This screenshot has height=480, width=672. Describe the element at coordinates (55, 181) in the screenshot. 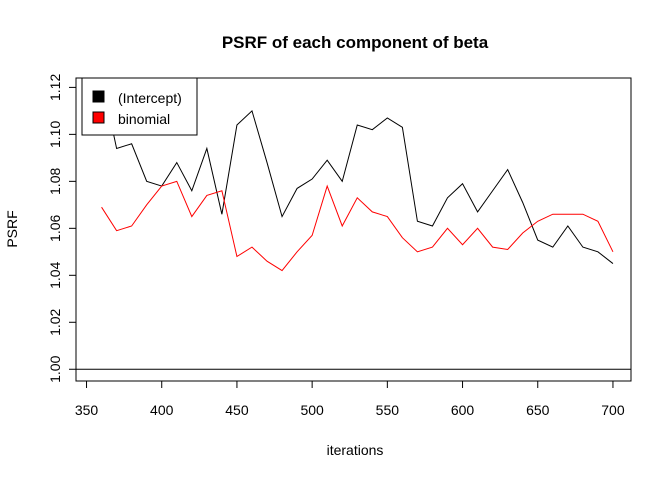

I see `y-tick-label: 1.08` at that location.